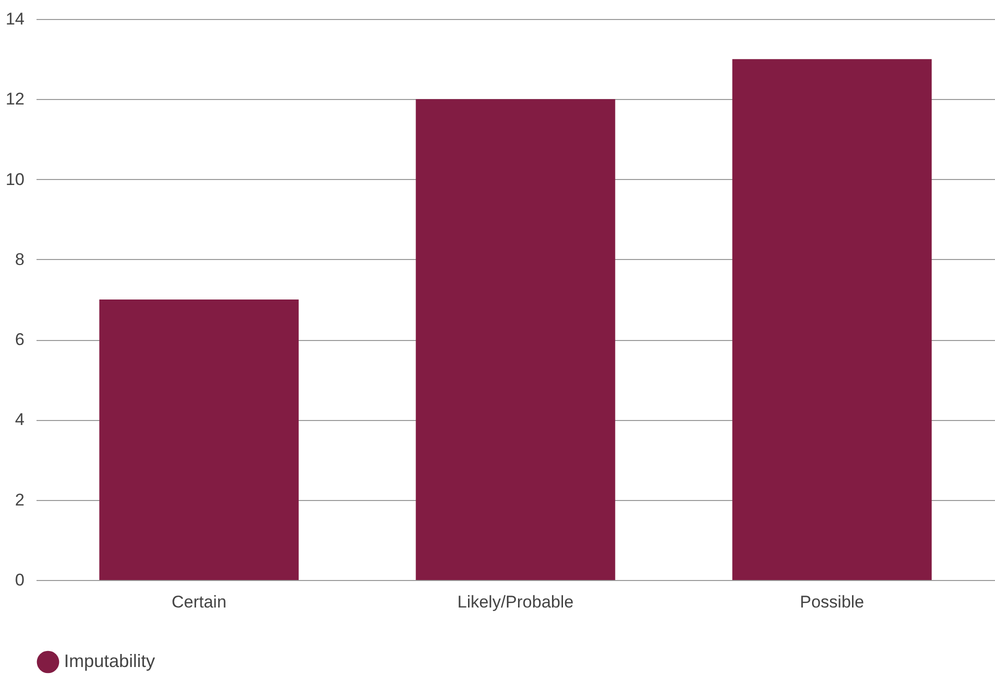  Describe the element at coordinates (19, 259) in the screenshot. I see `y-tick-label: 8` at that location.